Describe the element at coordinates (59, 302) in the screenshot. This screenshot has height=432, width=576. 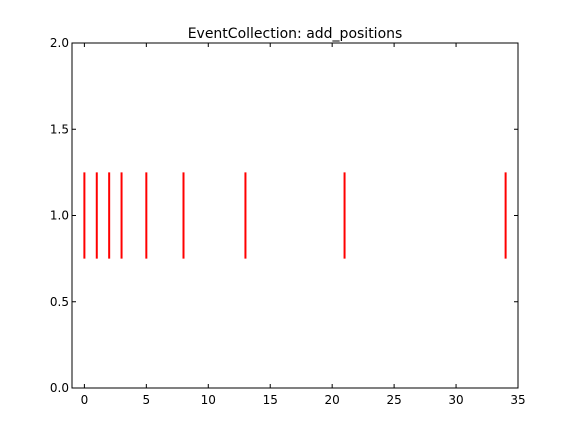
I see `y-tick-label: 0.5` at that location.